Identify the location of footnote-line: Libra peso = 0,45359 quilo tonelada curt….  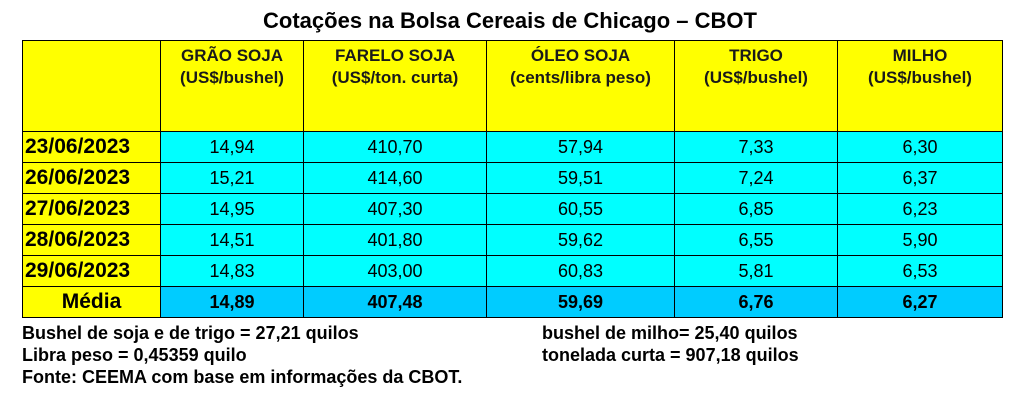
(512, 355).